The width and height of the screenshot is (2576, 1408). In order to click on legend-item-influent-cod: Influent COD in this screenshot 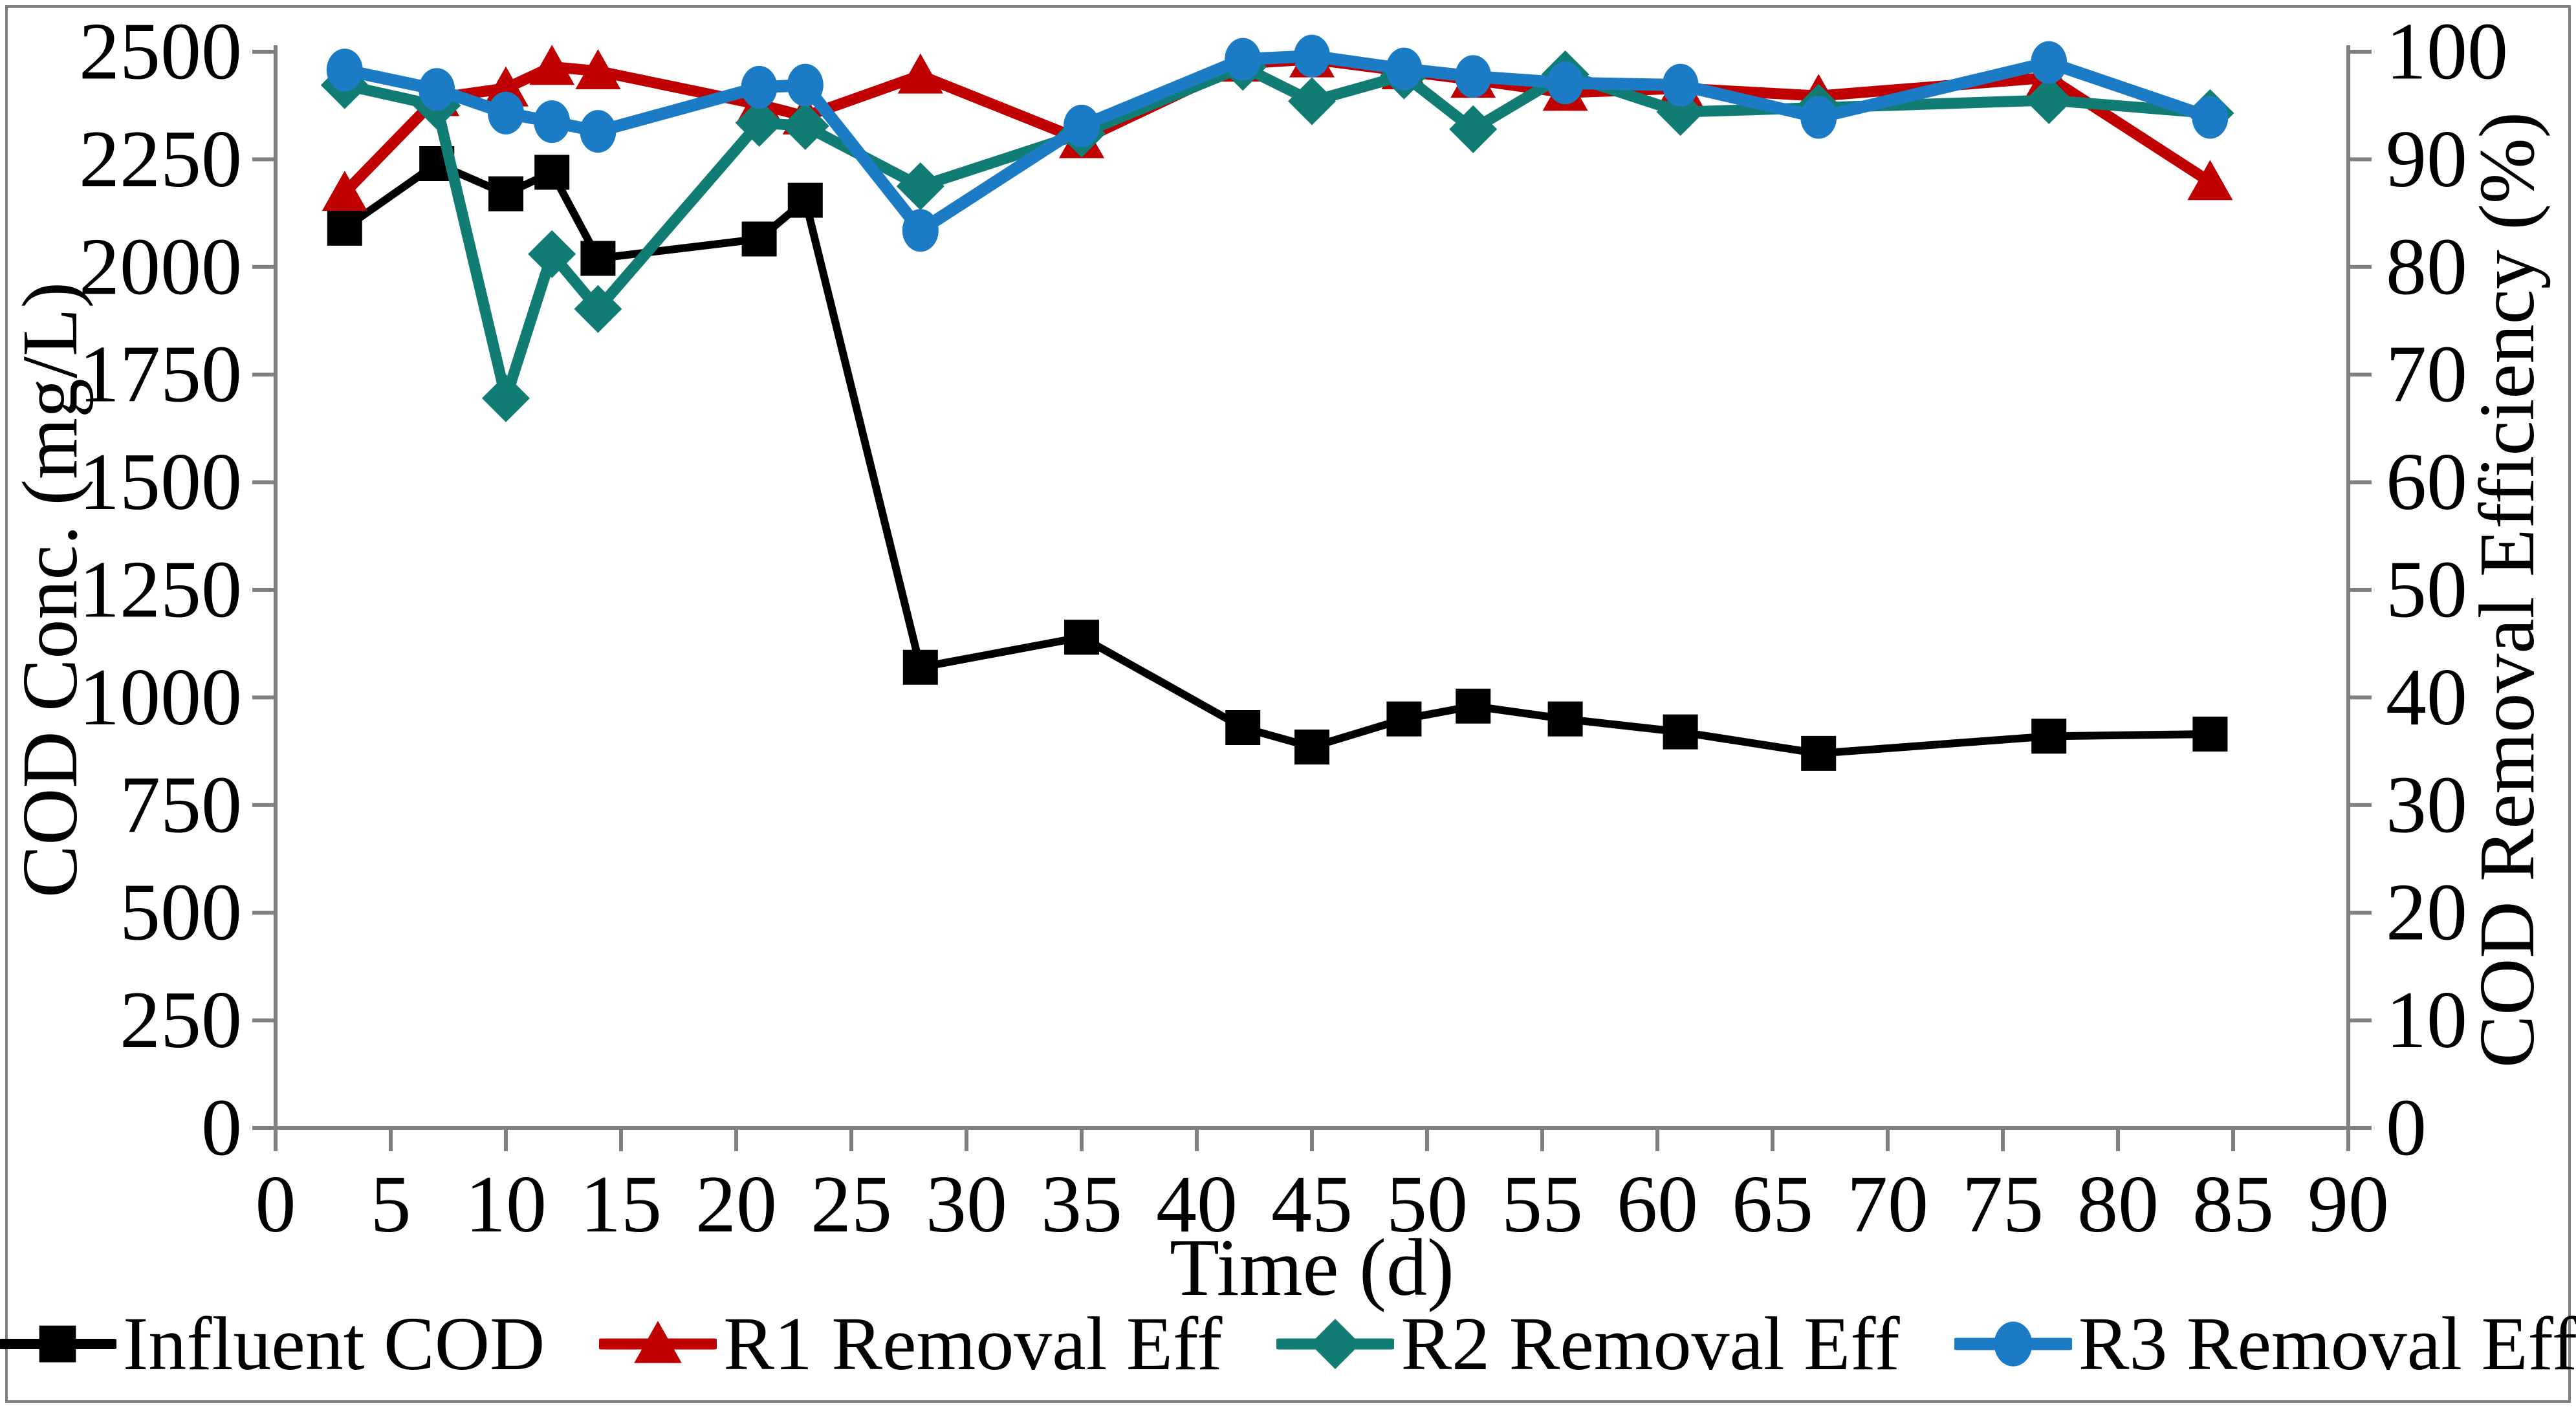, I will do `click(272, 1344)`.